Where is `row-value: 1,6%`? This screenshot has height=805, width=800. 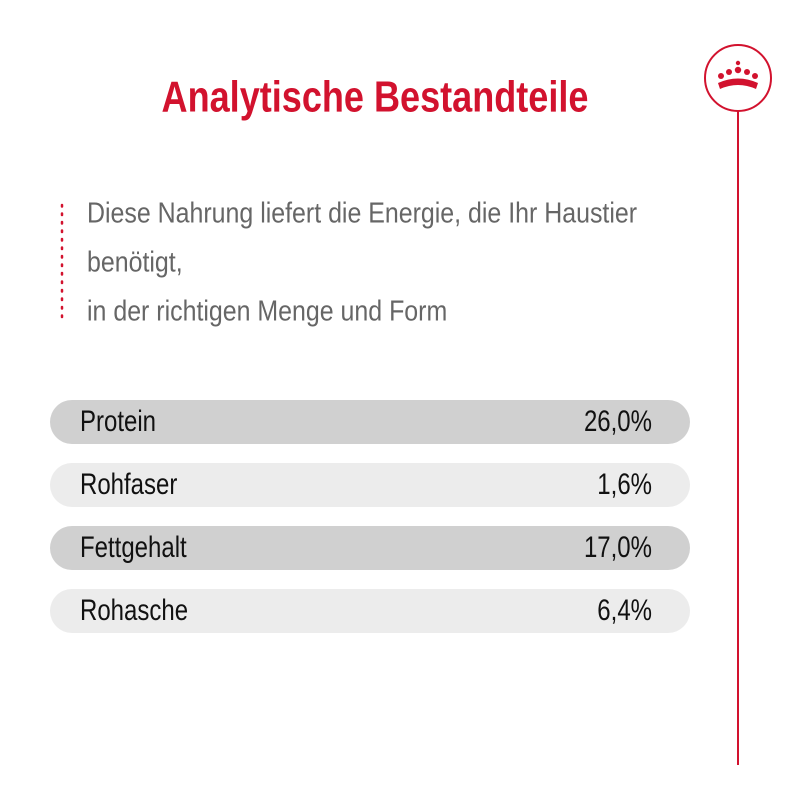 row-value: 1,6% is located at coordinates (624, 483).